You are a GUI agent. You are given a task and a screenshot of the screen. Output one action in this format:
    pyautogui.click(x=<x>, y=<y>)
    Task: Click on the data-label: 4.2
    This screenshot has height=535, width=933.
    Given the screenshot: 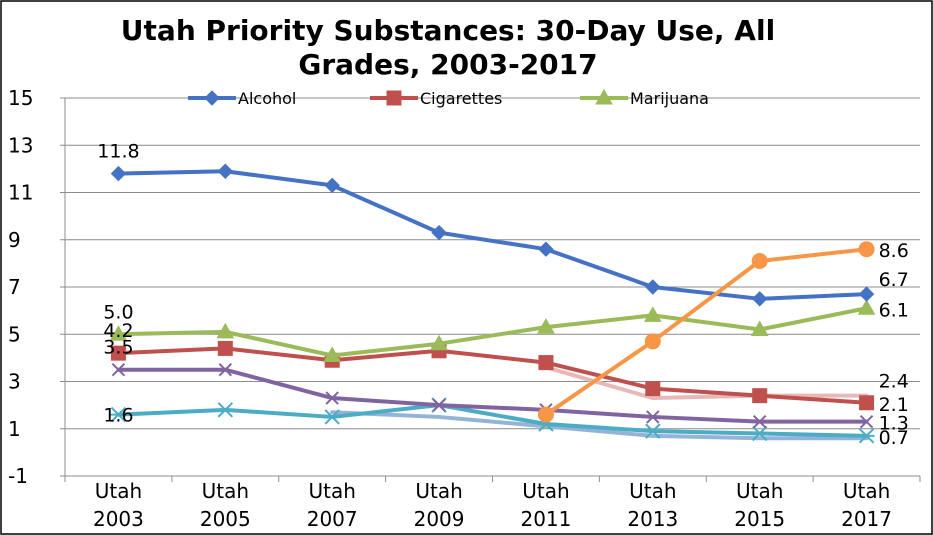 What is the action you would take?
    pyautogui.click(x=118, y=331)
    